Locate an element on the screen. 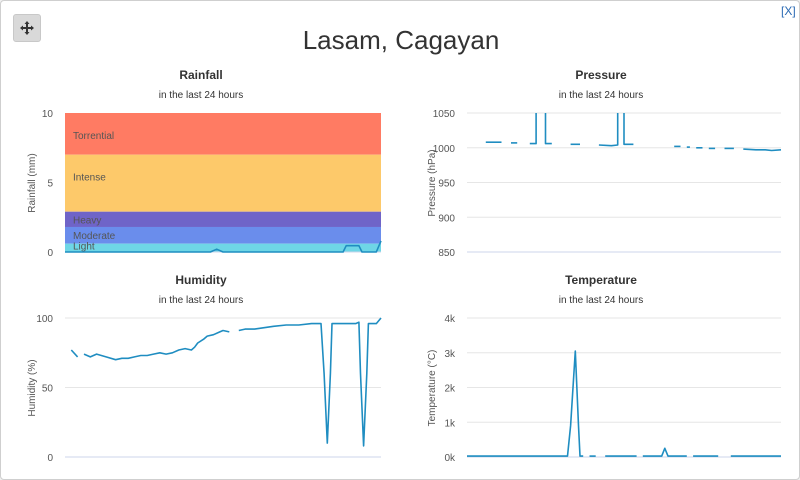  rainfall-band-label-torrential: Torrential is located at coordinates (93, 136).